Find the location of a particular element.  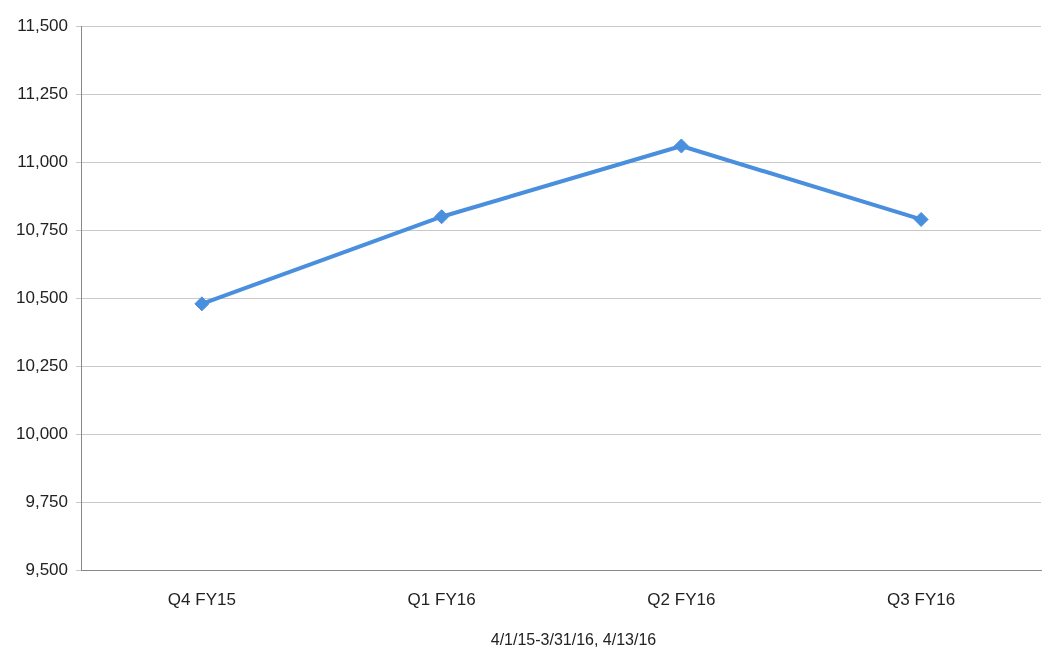

y-tick-label: 10,500 is located at coordinates (42, 298).